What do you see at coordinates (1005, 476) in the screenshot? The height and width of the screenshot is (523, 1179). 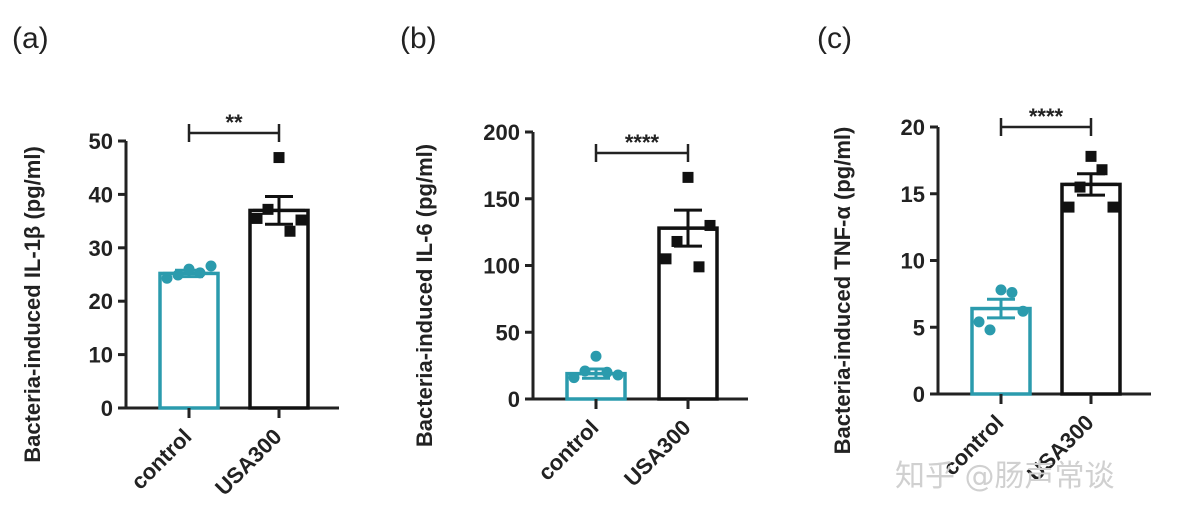 I see `watermark-text: 知乎 @肠声常谈` at bounding box center [1005, 476].